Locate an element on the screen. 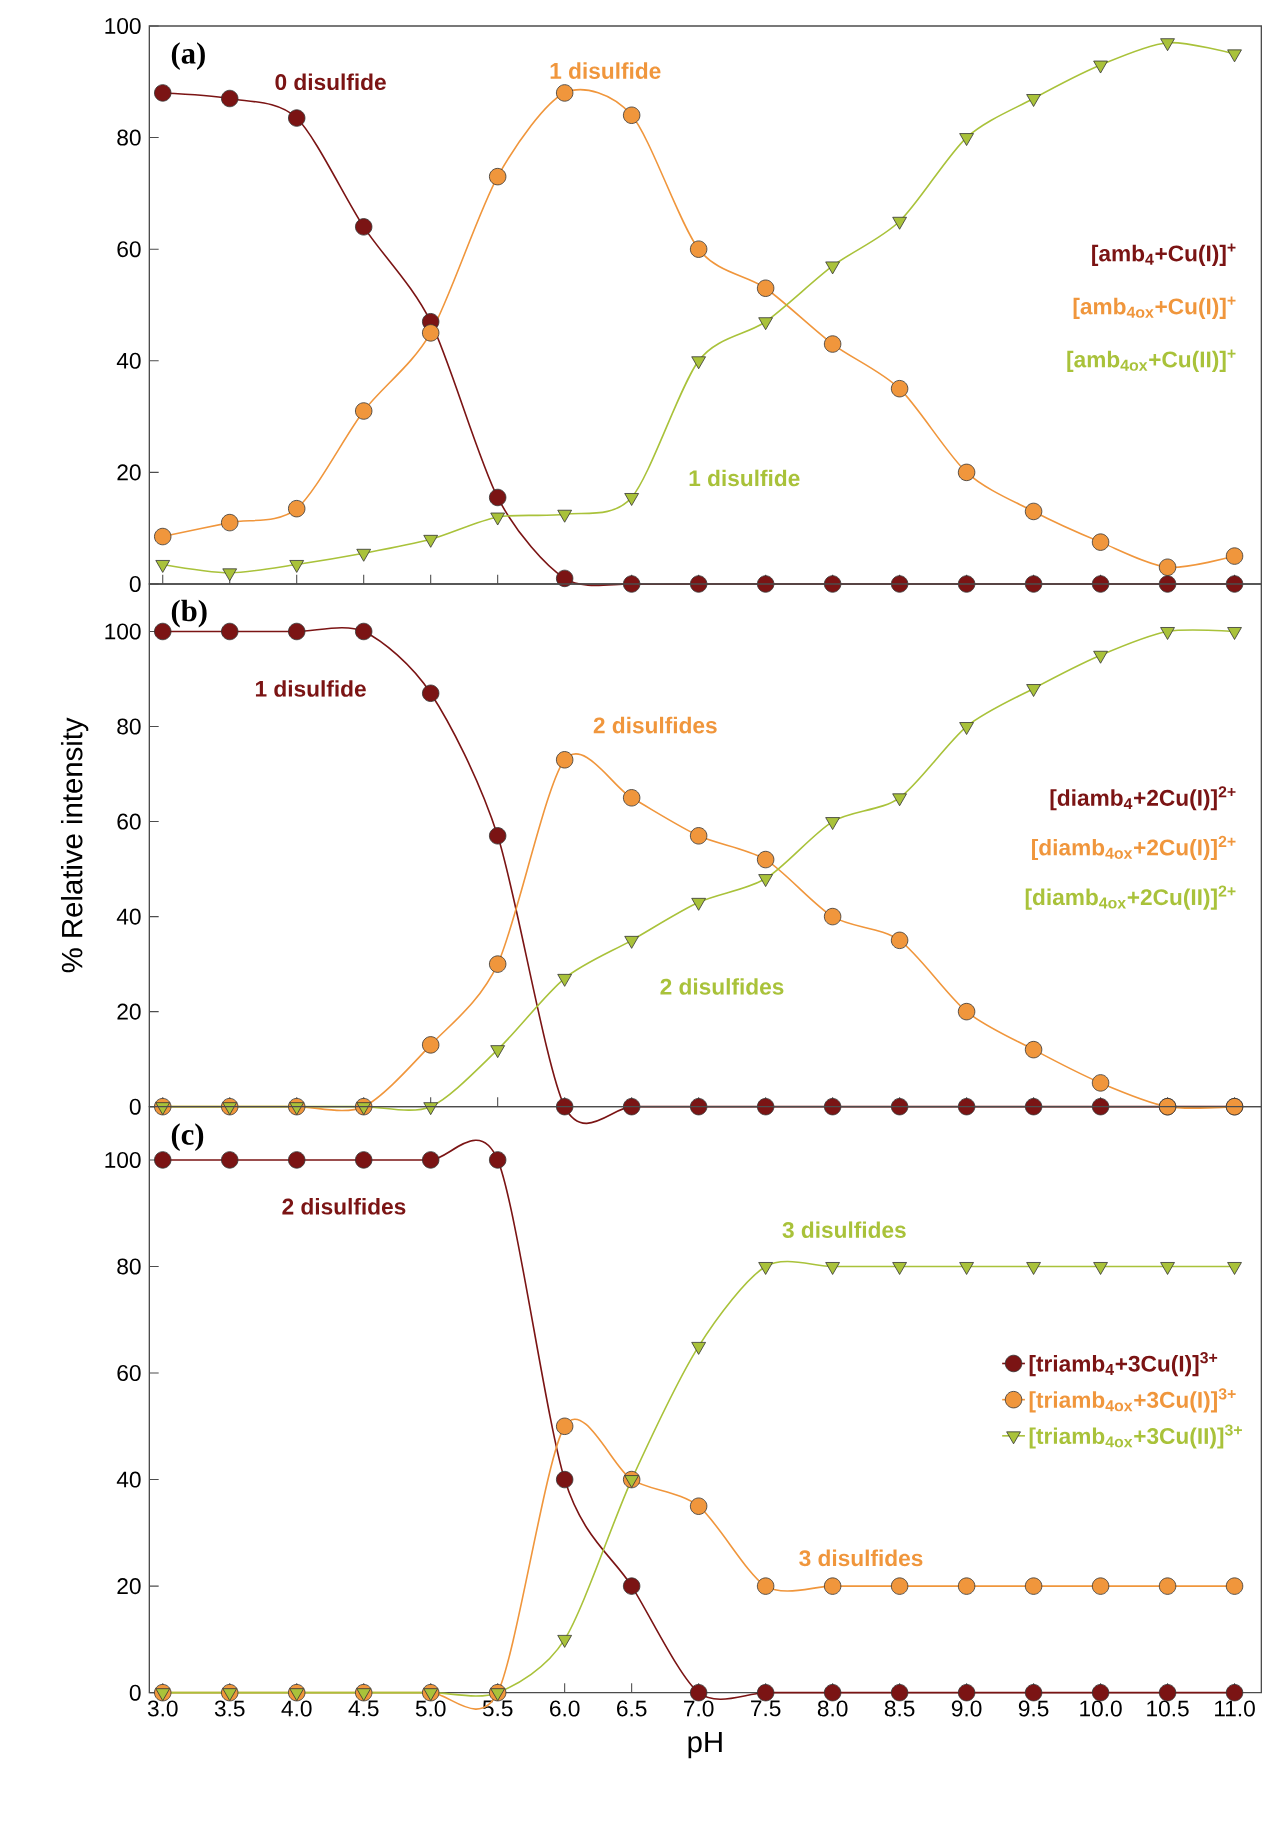 This screenshot has height=1822, width=1270. chart-title: (b) is located at coordinates (189, 613).